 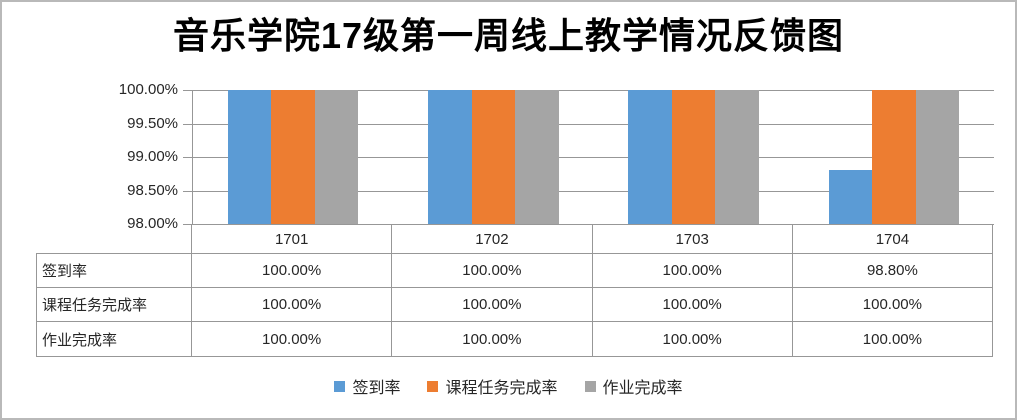 I want to click on bar-series3-cat1704, so click(x=937, y=157).